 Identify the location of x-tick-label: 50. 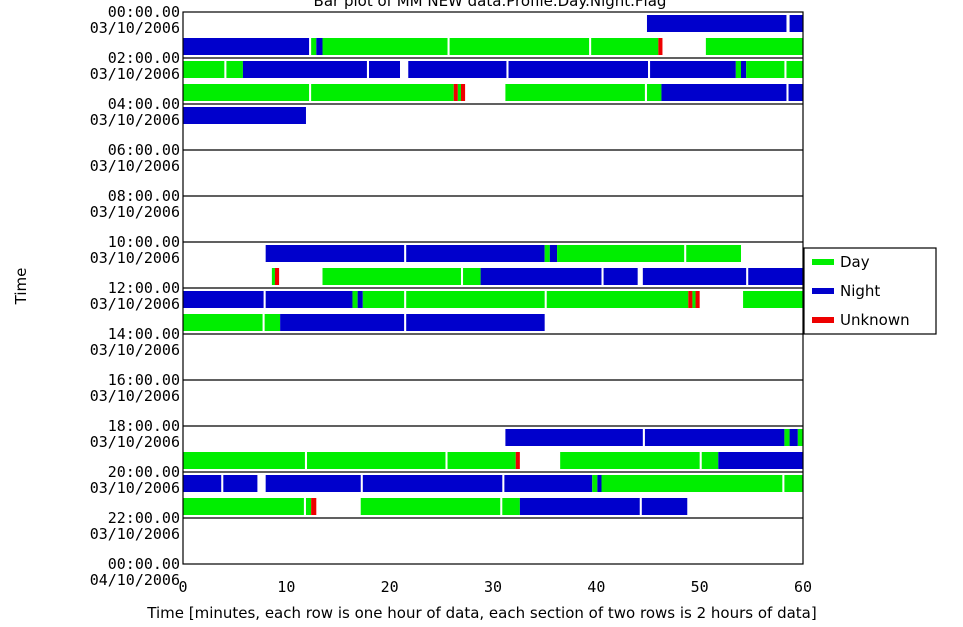
(700, 587).